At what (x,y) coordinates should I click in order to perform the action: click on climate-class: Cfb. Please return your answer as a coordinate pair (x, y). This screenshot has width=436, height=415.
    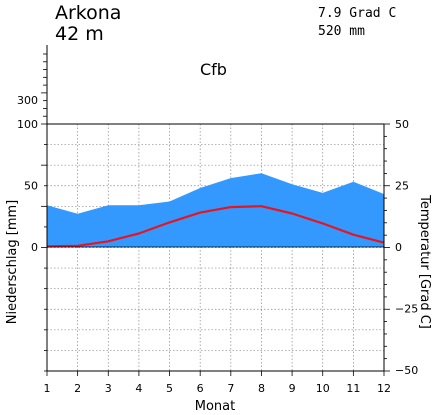
    Looking at the image, I should click on (213, 69).